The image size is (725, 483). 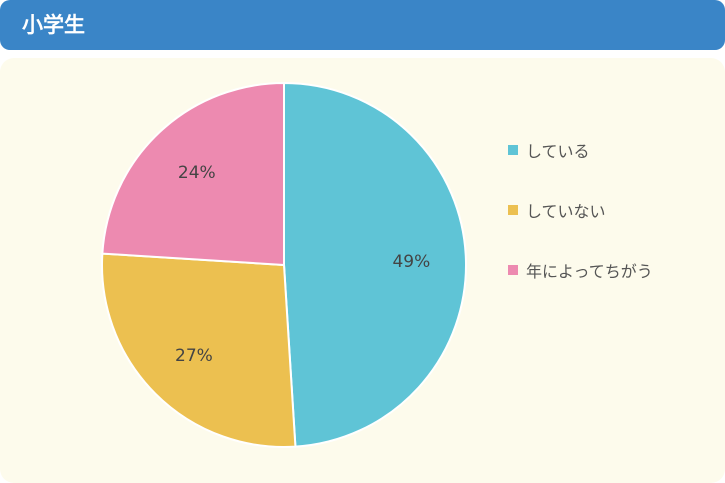 I want to click on legend-item: している, so click(x=580, y=150).